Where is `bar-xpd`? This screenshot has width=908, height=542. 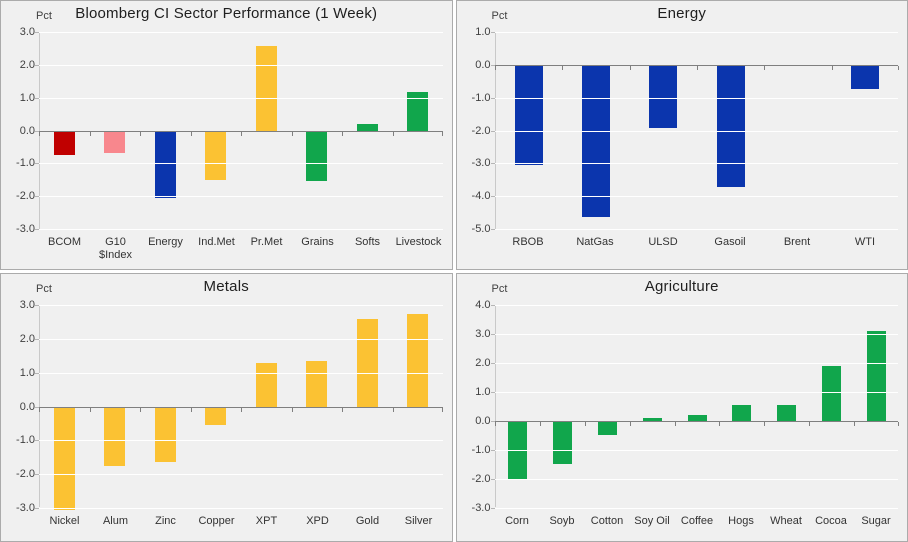
bar-xpd is located at coordinates (316, 383).